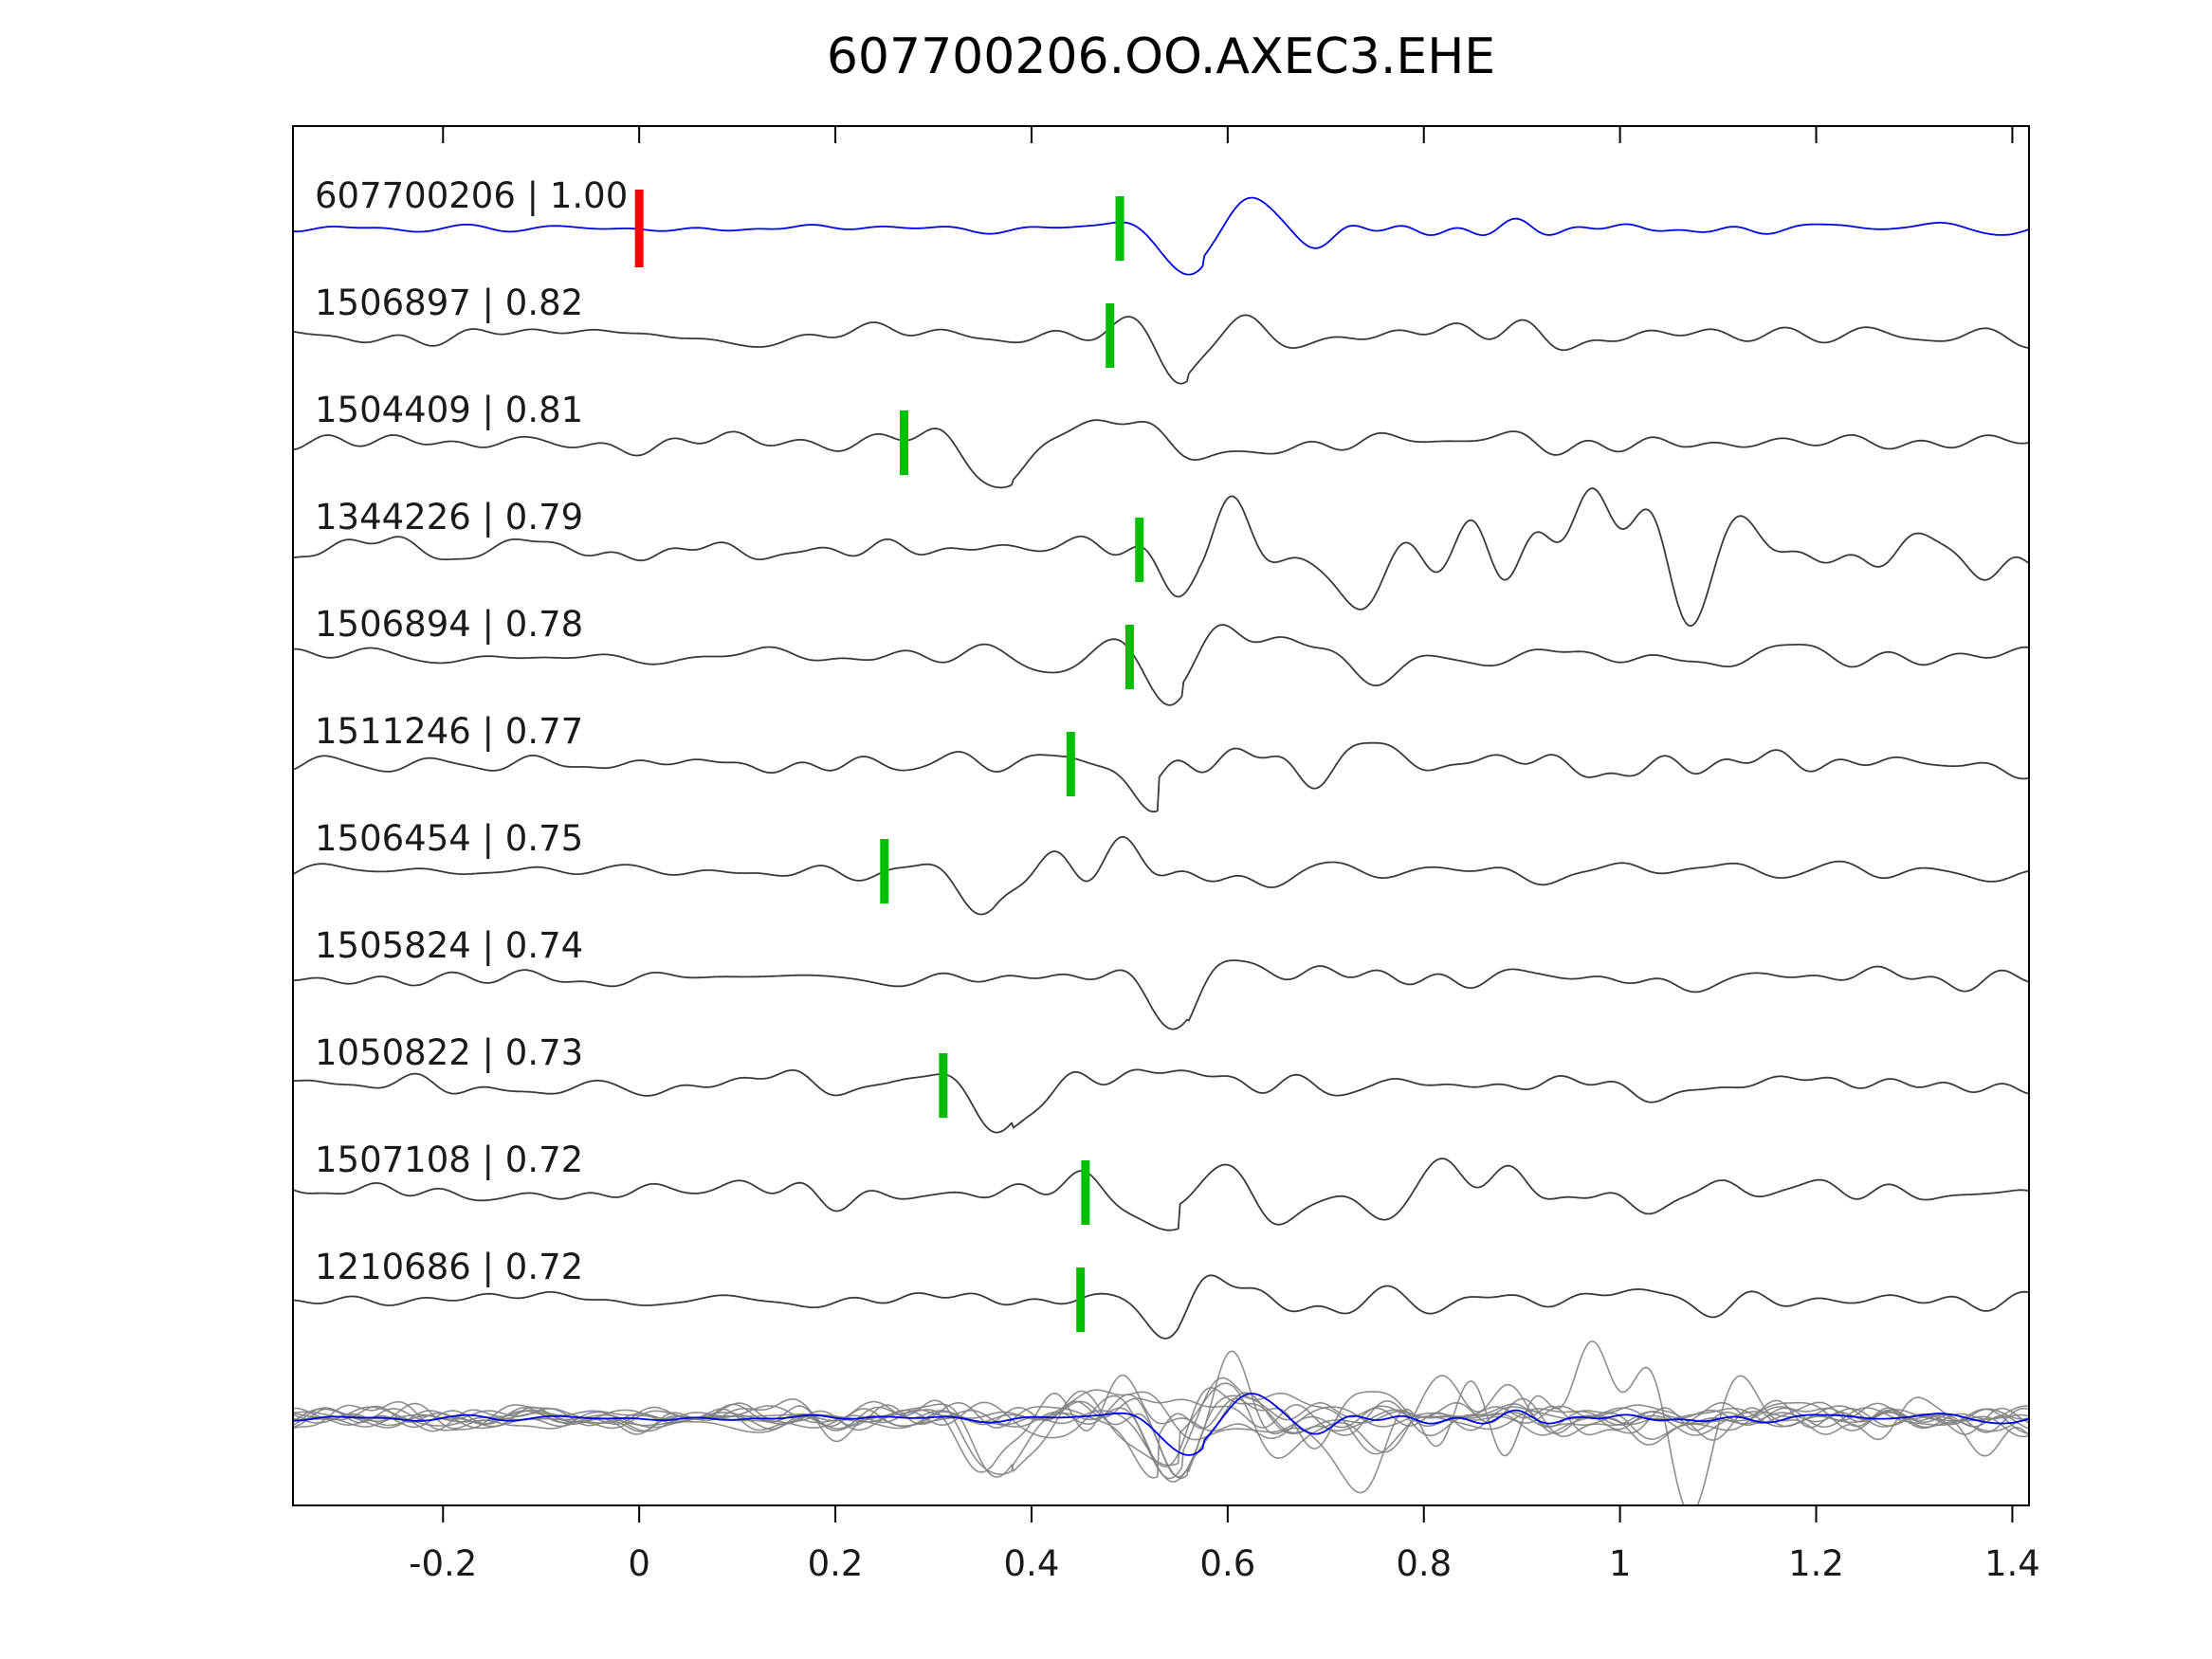  Describe the element at coordinates (1816, 1563) in the screenshot. I see `x-tick-label: 1.2` at that location.